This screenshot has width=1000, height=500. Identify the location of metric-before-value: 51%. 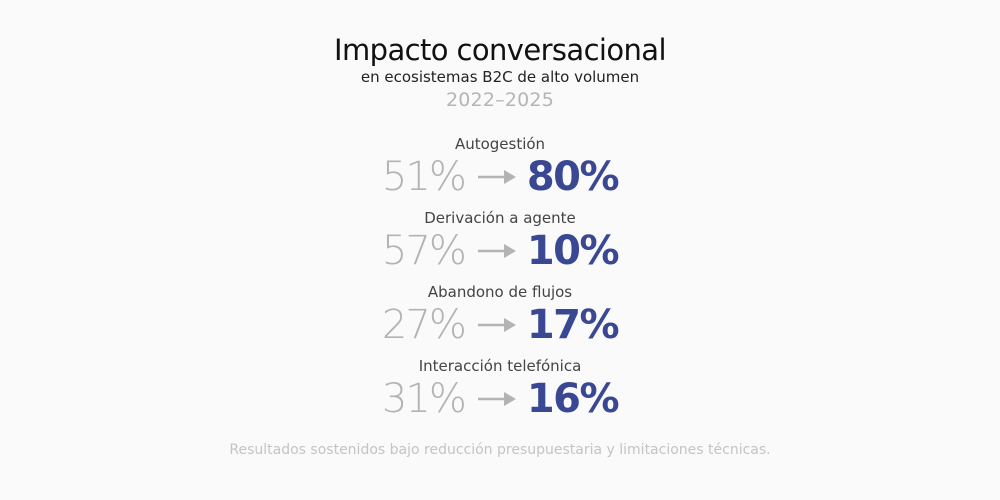
(424, 177).